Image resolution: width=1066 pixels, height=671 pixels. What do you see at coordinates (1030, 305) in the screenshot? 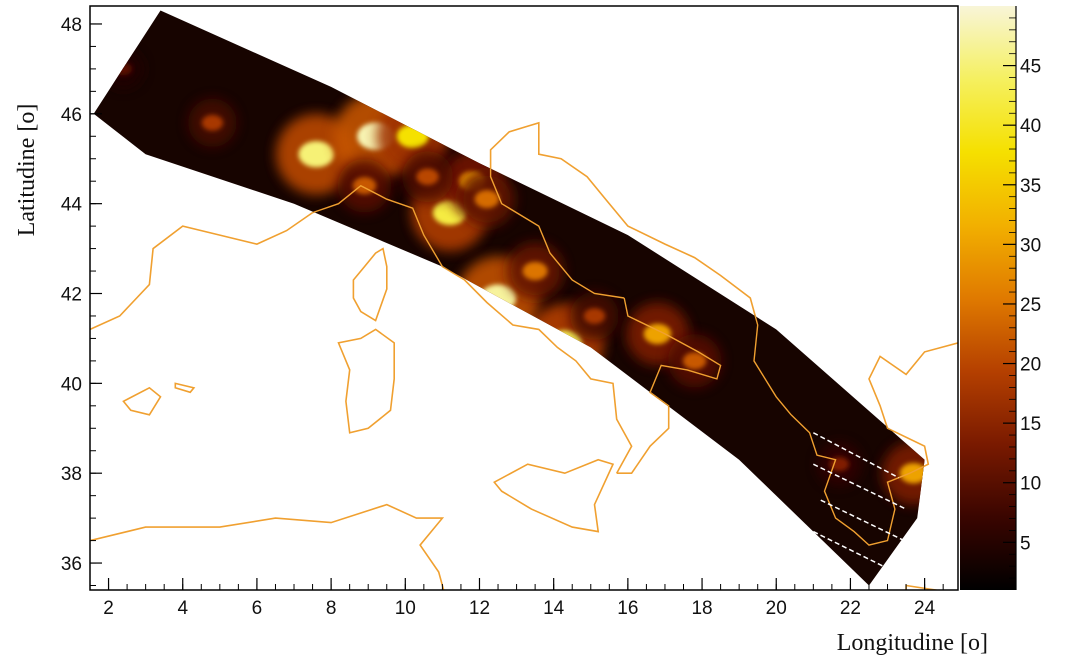
I see `colorbar-tick-label: 25` at bounding box center [1030, 305].